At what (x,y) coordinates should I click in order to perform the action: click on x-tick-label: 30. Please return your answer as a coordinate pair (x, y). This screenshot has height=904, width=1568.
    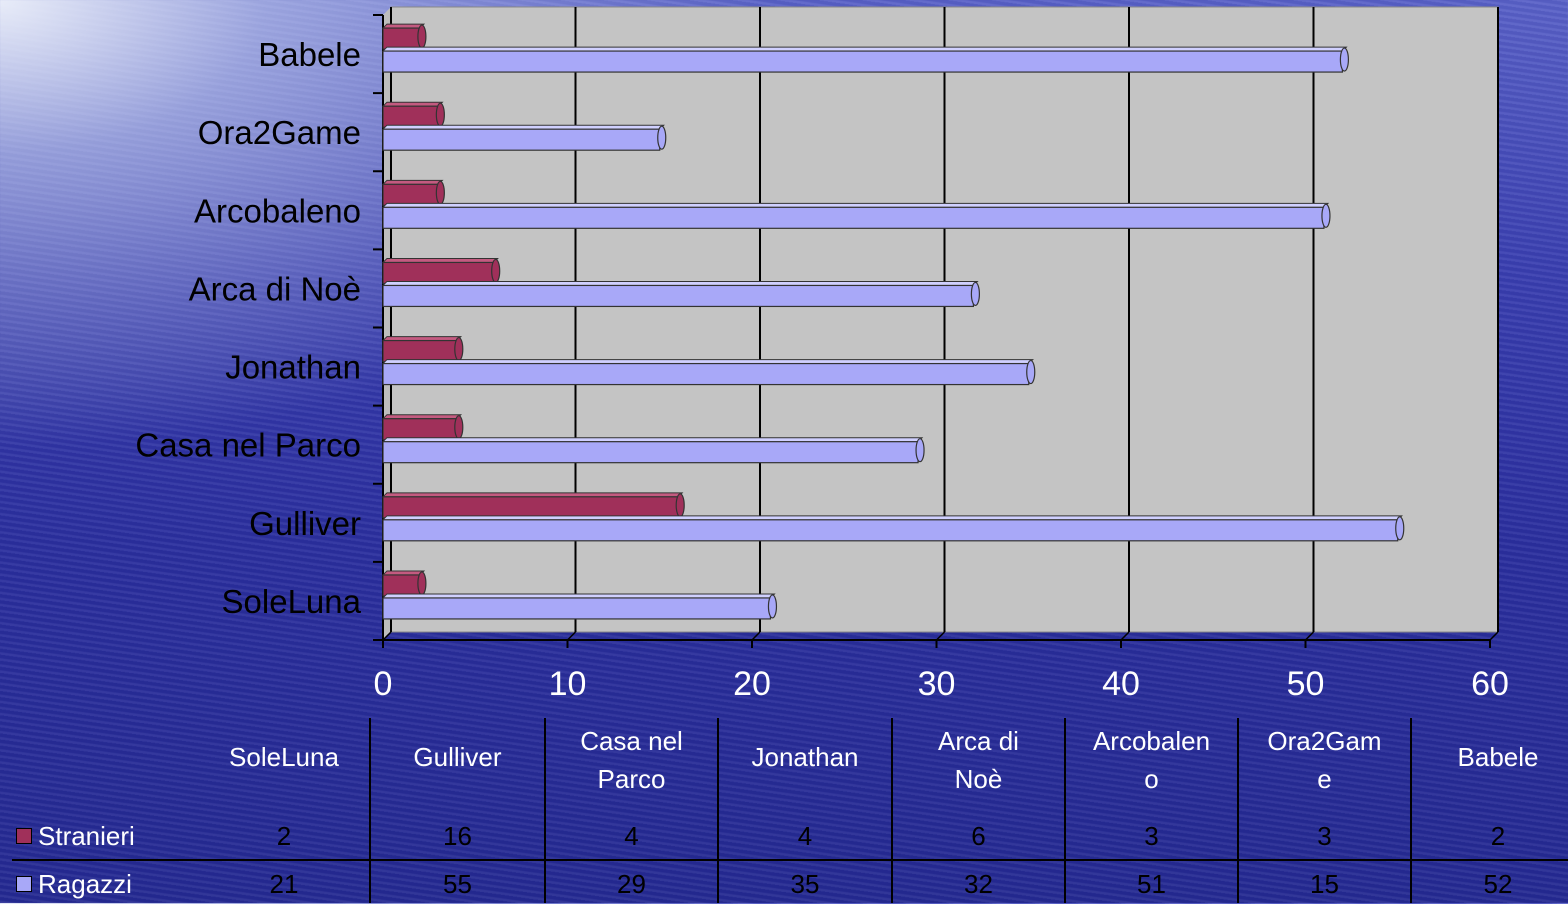
    Looking at the image, I should click on (937, 684).